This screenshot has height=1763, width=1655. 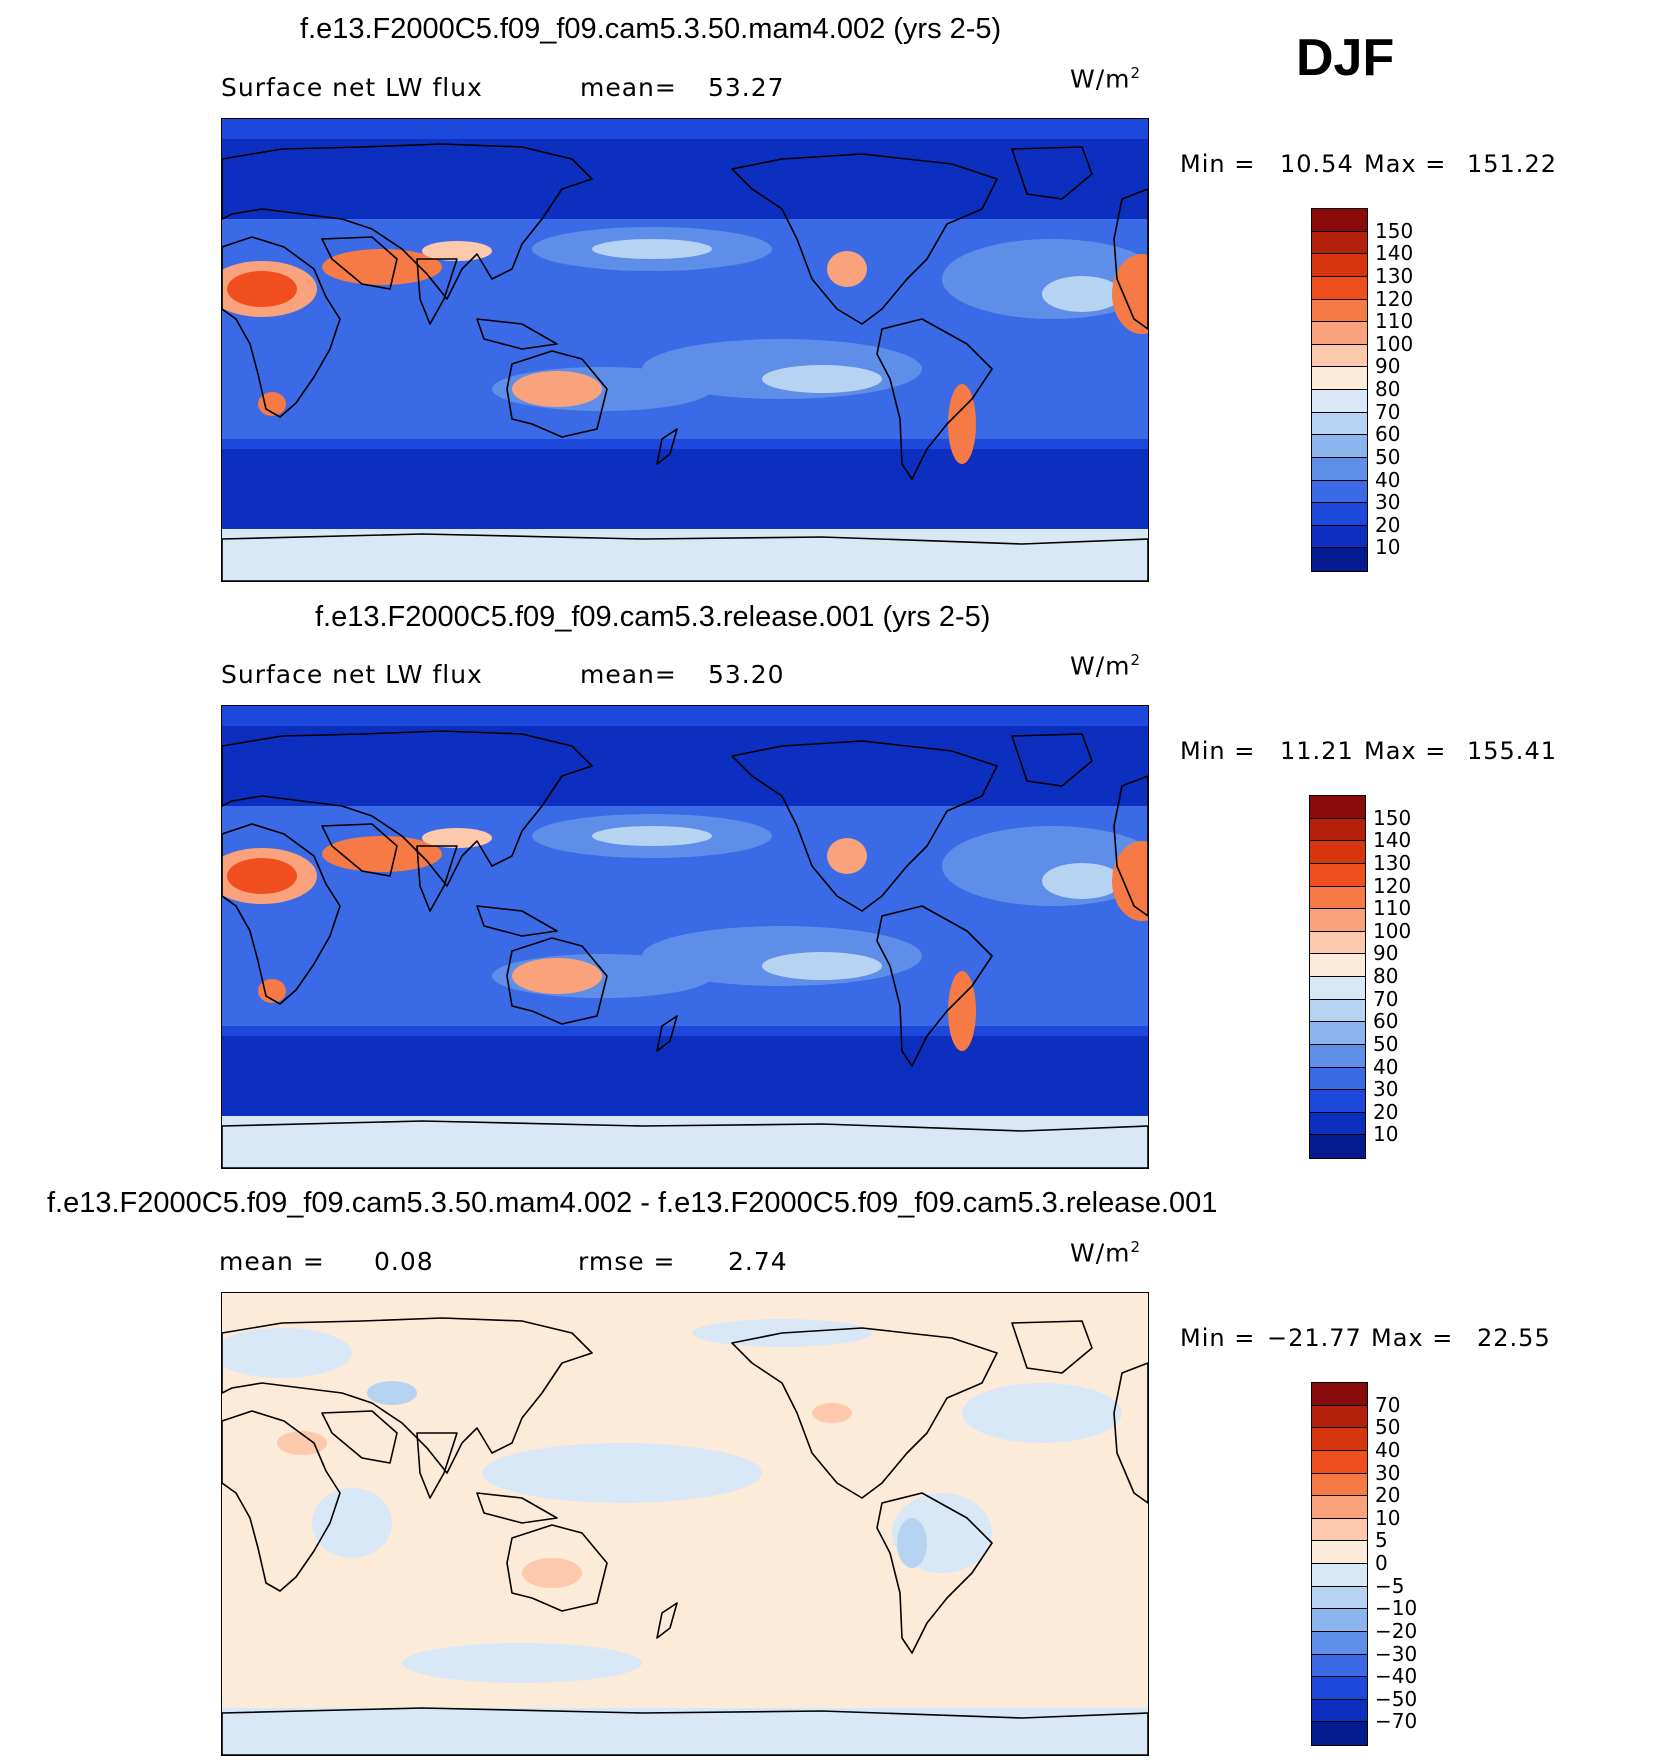 What do you see at coordinates (628, 674) in the screenshot?
I see `panel-2-mean-label: mean=` at bounding box center [628, 674].